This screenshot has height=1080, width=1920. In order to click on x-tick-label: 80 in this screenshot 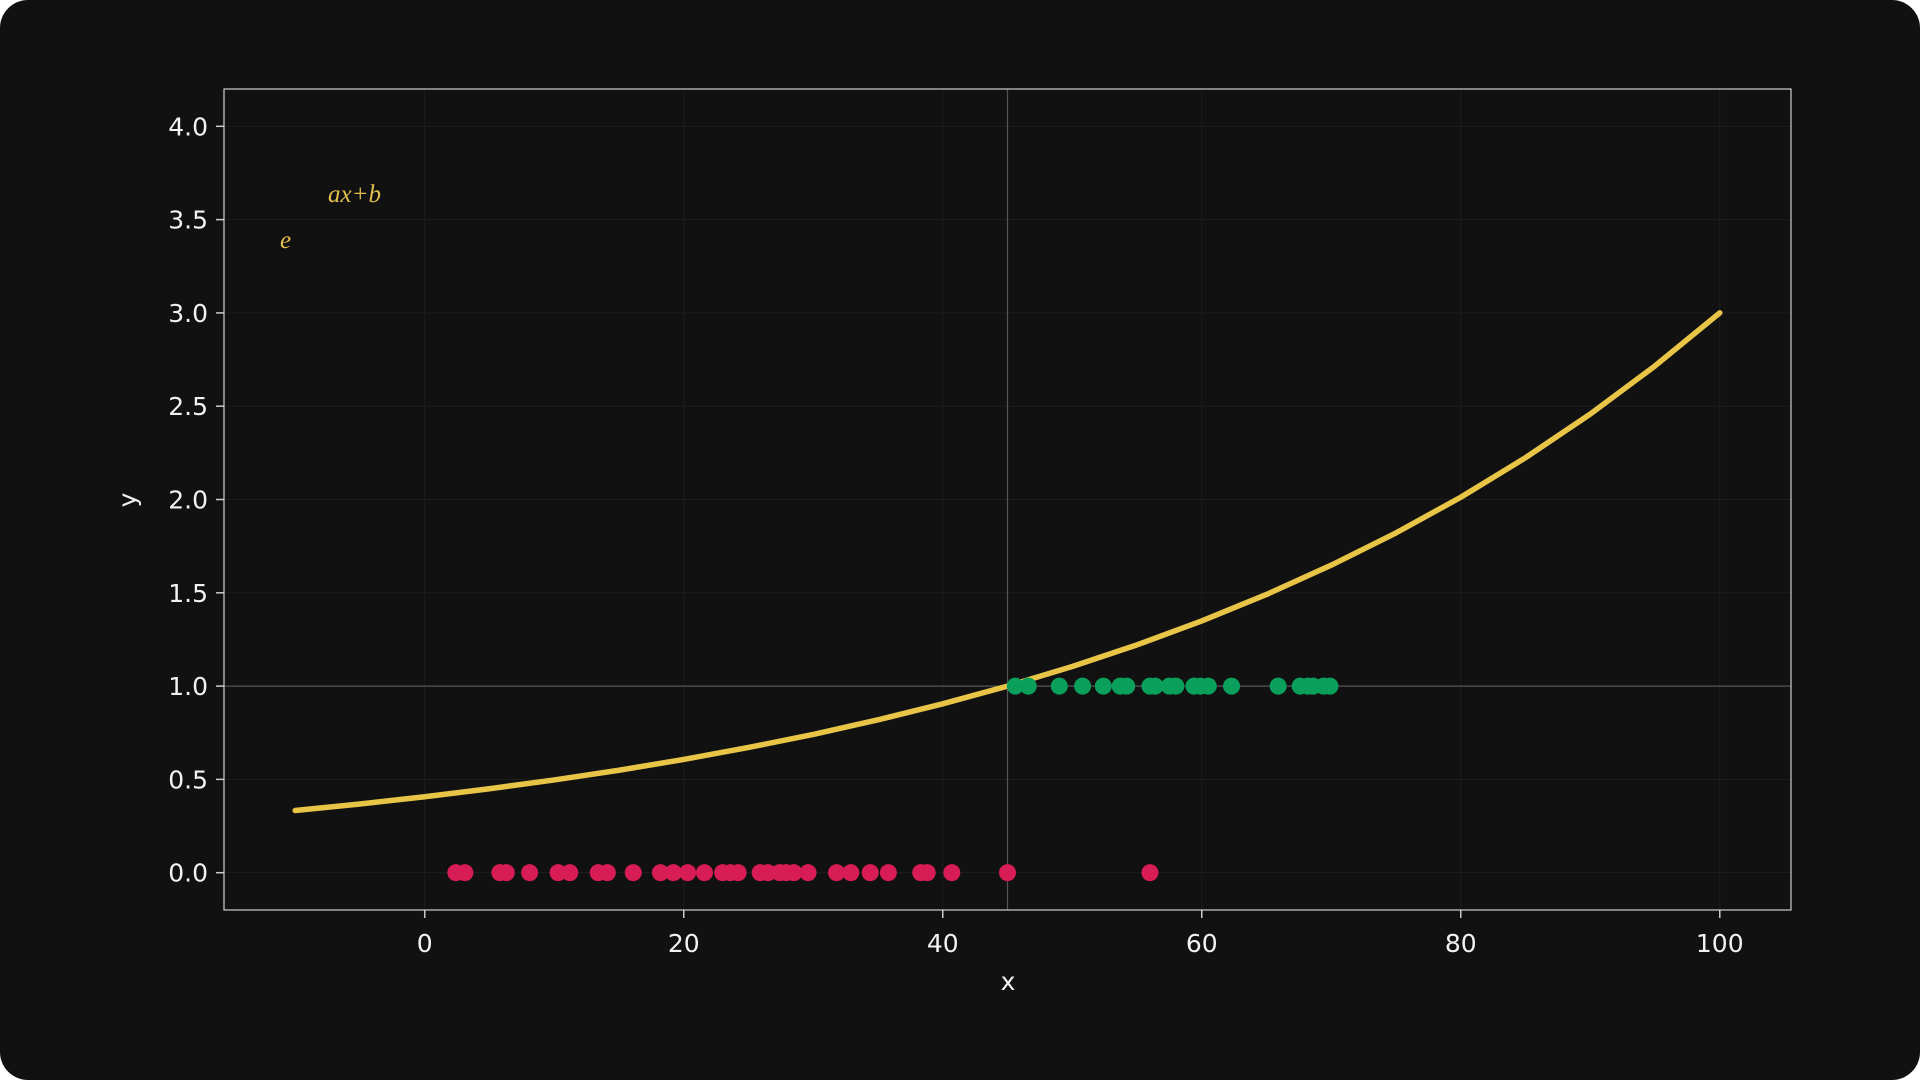, I will do `click(1461, 943)`.